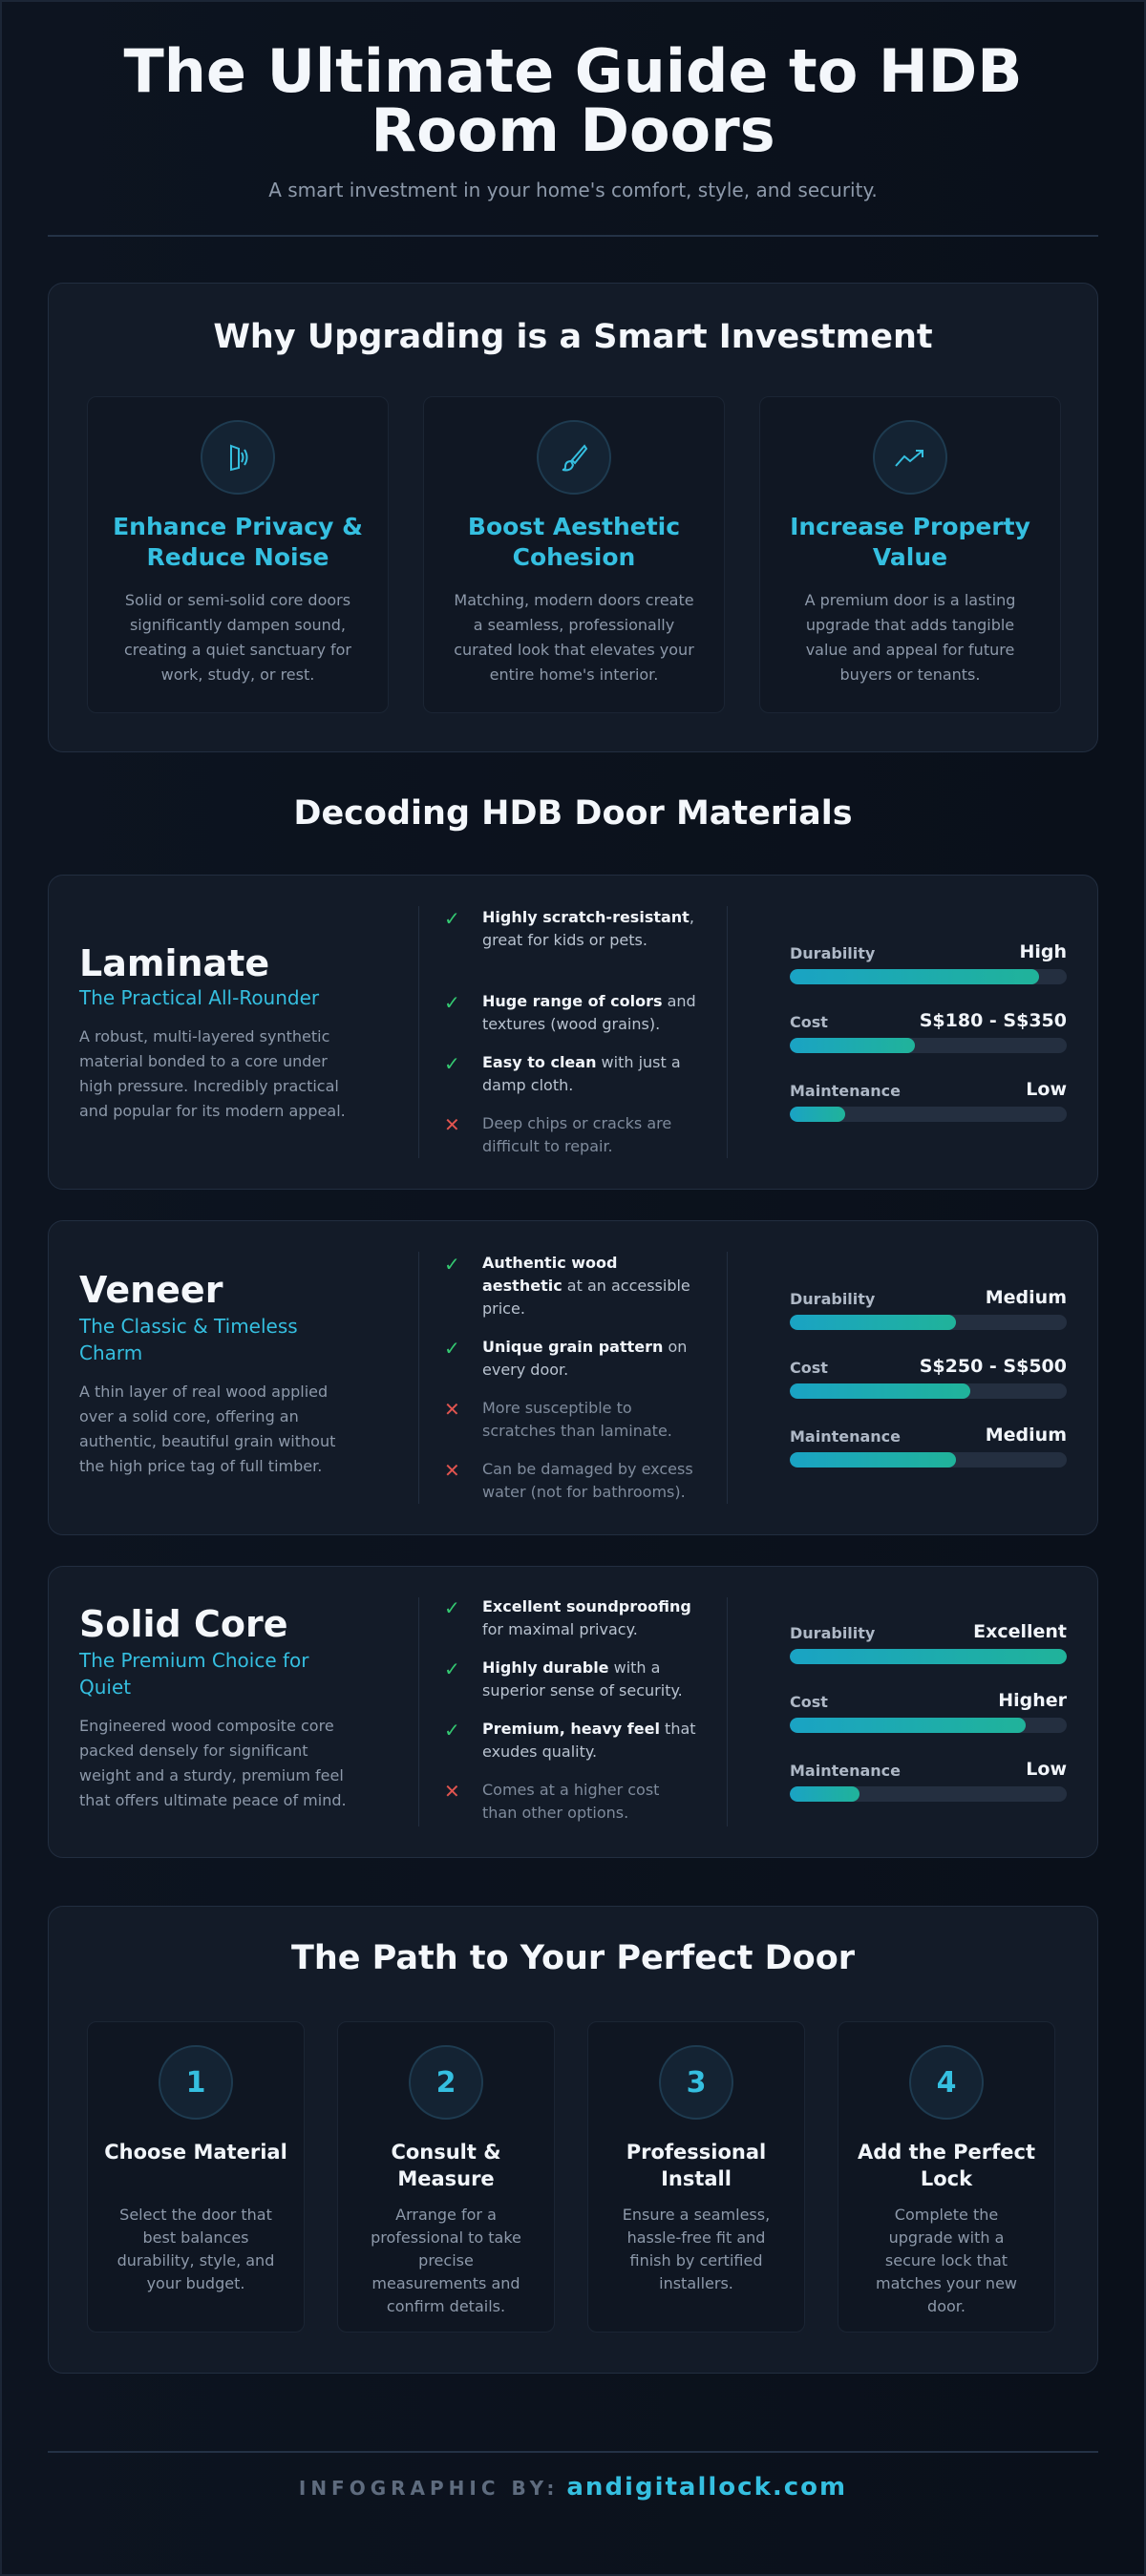  I want to click on paintbrush-icon, so click(574, 457).